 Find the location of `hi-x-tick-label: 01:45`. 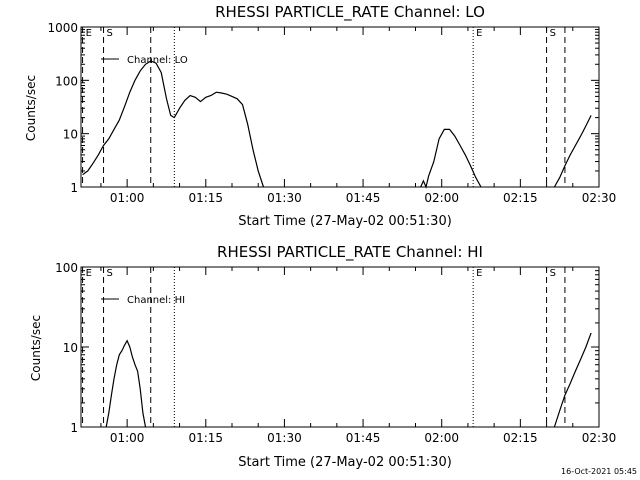

hi-x-tick-label: 01:45 is located at coordinates (363, 438).